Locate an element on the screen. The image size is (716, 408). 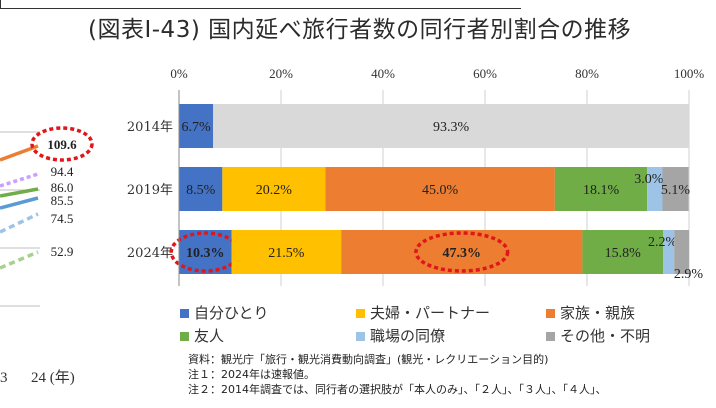
left-value-label: 109.6 is located at coordinates (62, 144).